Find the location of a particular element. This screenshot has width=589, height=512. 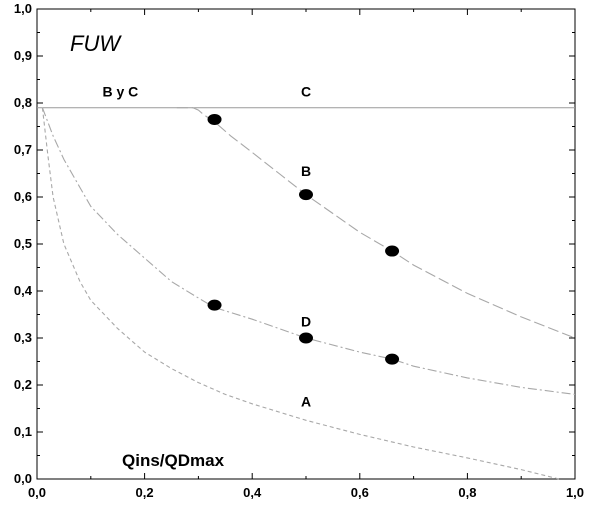

y-tick-label: 0,9 is located at coordinates (23, 55).